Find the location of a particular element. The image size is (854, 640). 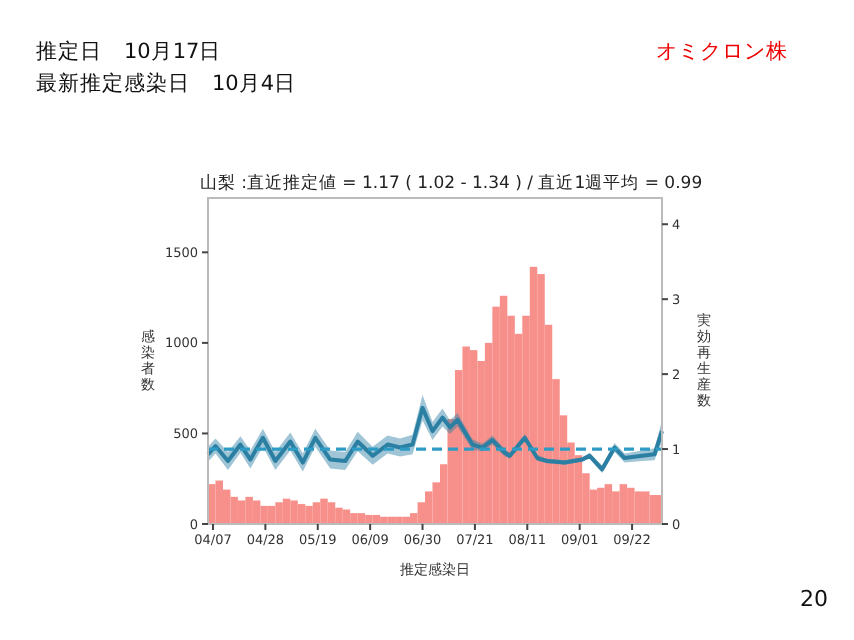

text: 20 is located at coordinates (814, 599).